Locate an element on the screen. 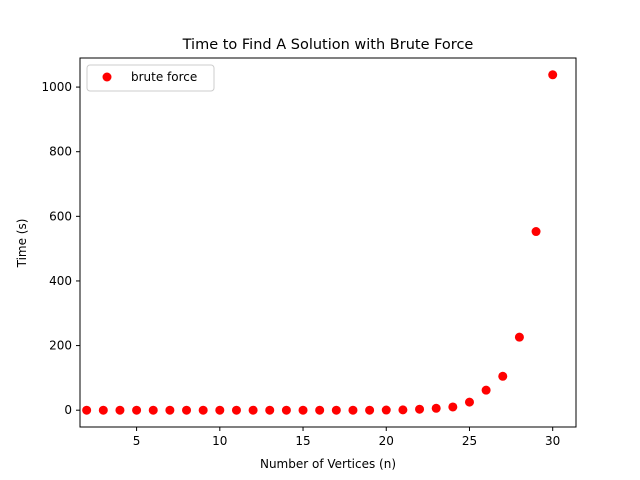 The height and width of the screenshot is (480, 640). y-tick-label: 1000 is located at coordinates (56, 87).